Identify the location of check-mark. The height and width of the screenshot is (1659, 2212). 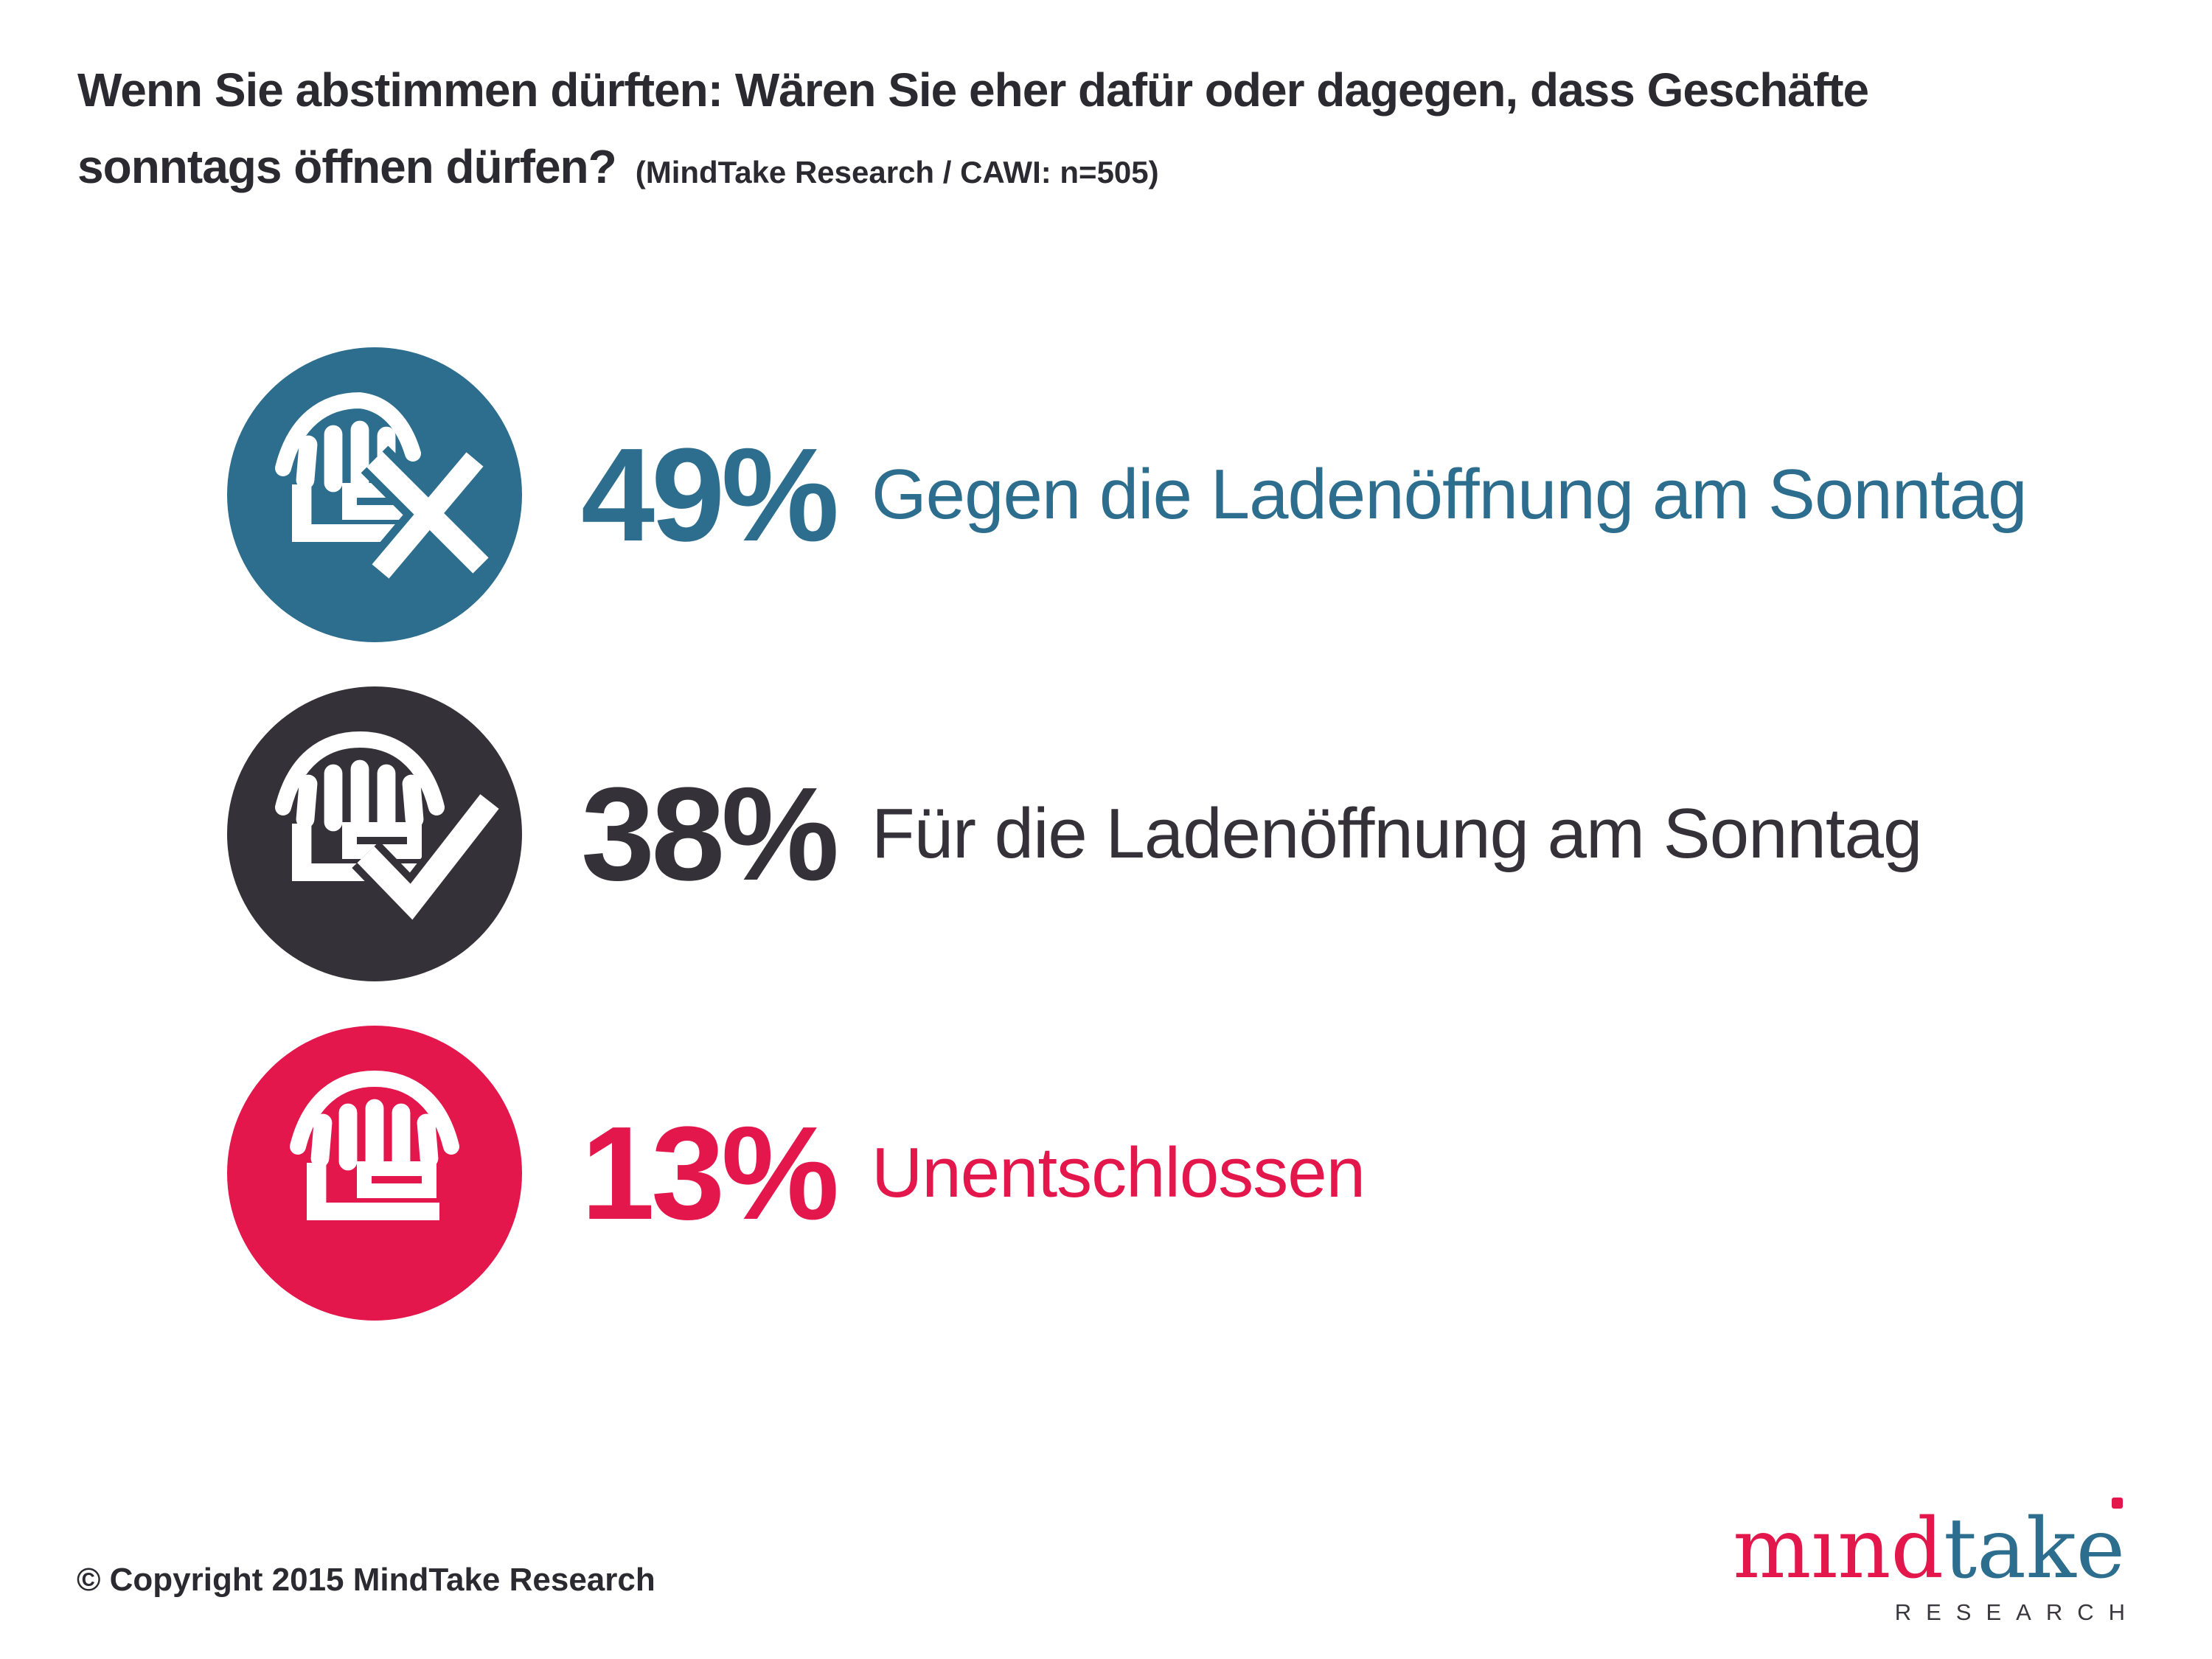
(428, 860).